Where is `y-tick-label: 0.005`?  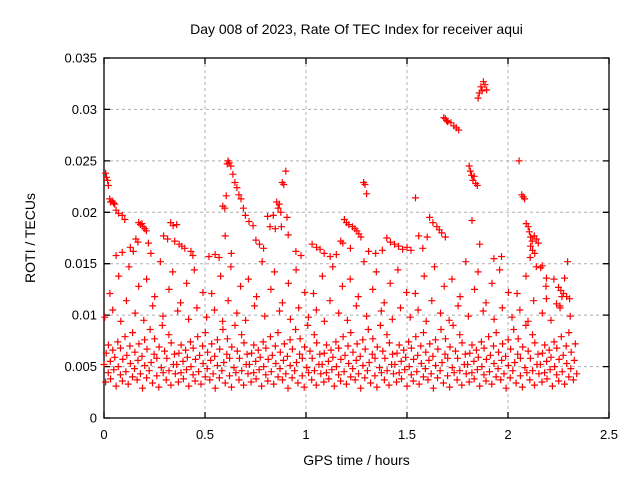
y-tick-label: 0.005 is located at coordinates (80, 366).